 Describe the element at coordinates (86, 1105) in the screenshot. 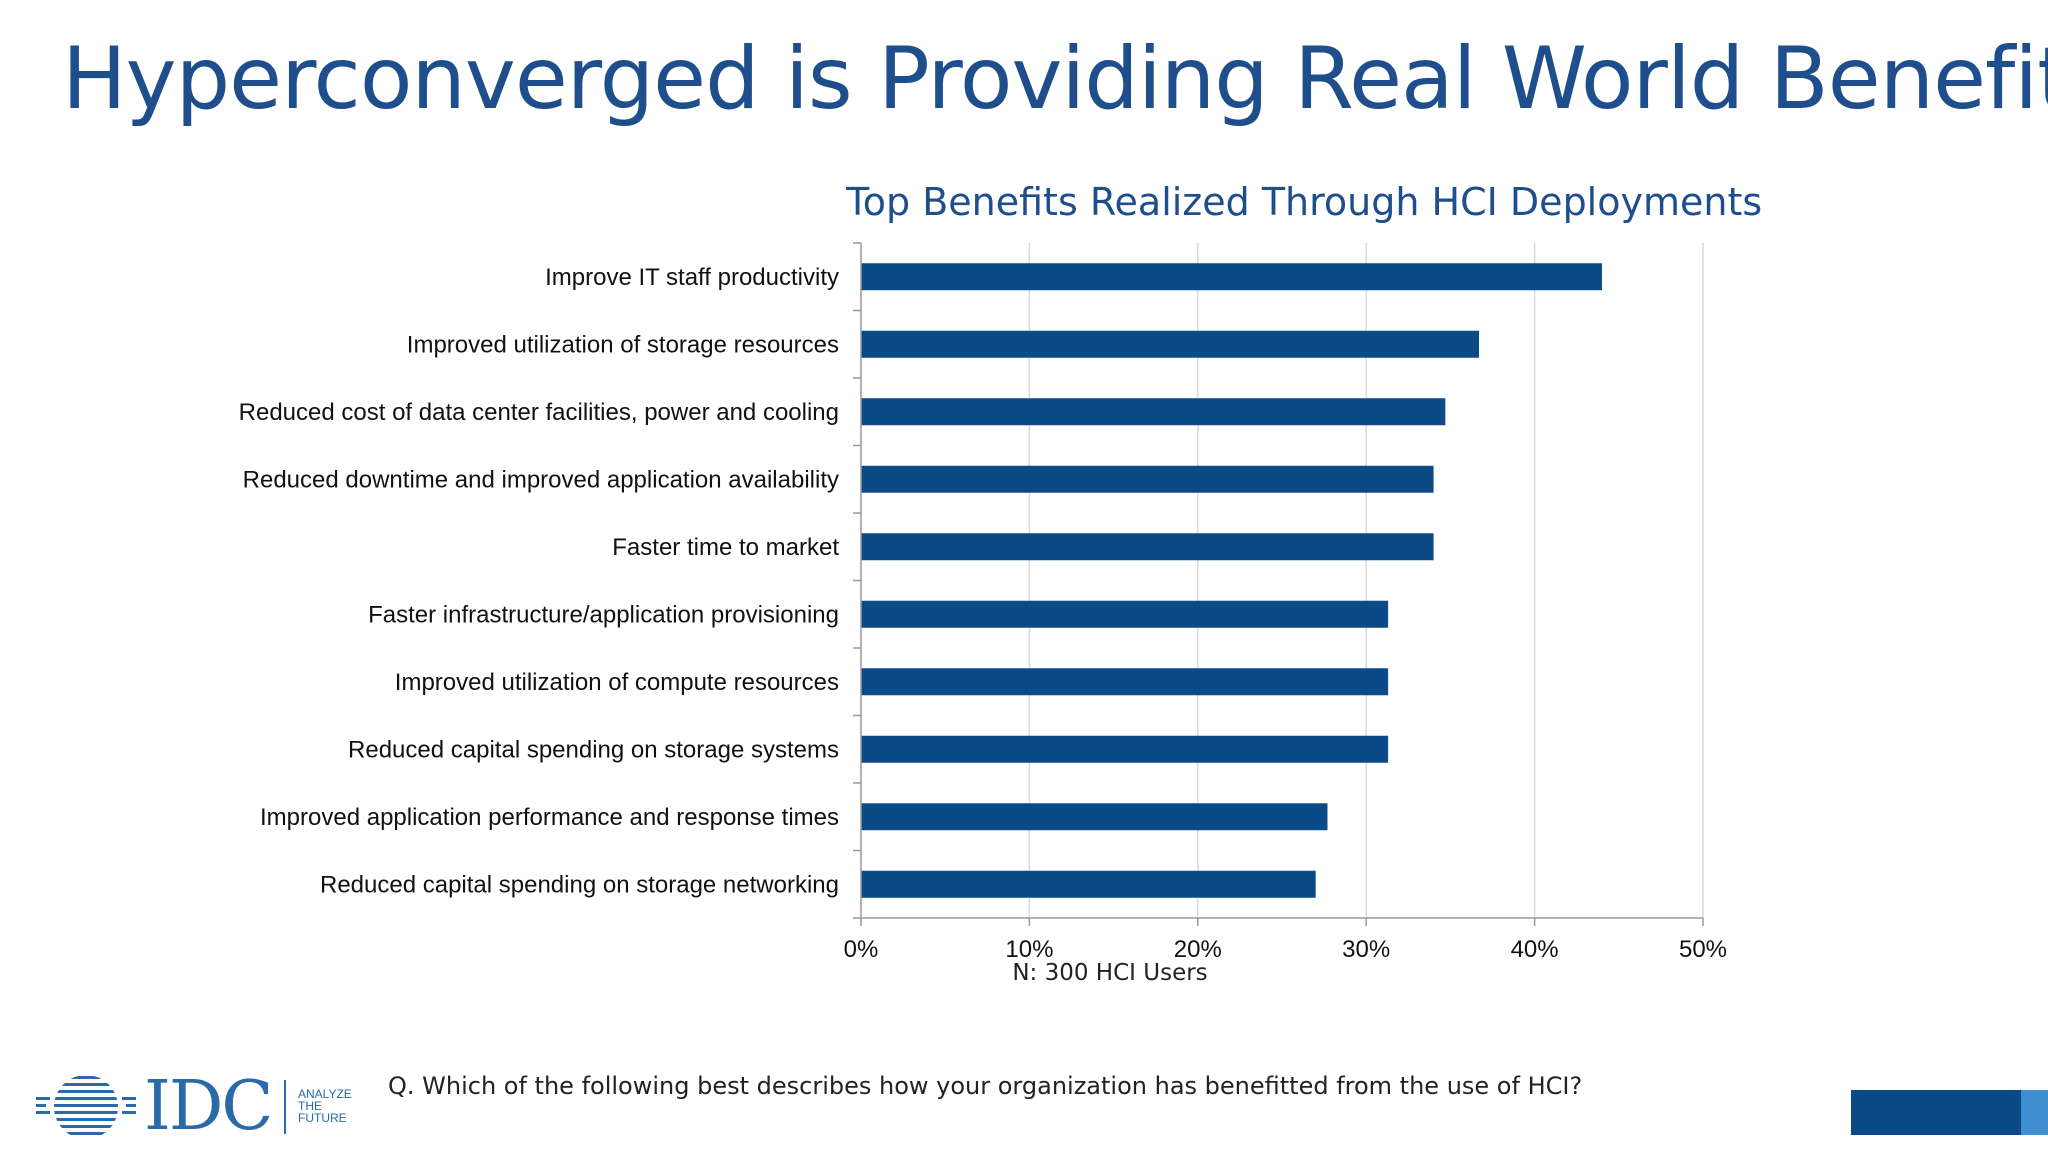

I see `globe-stripes-icon` at that location.